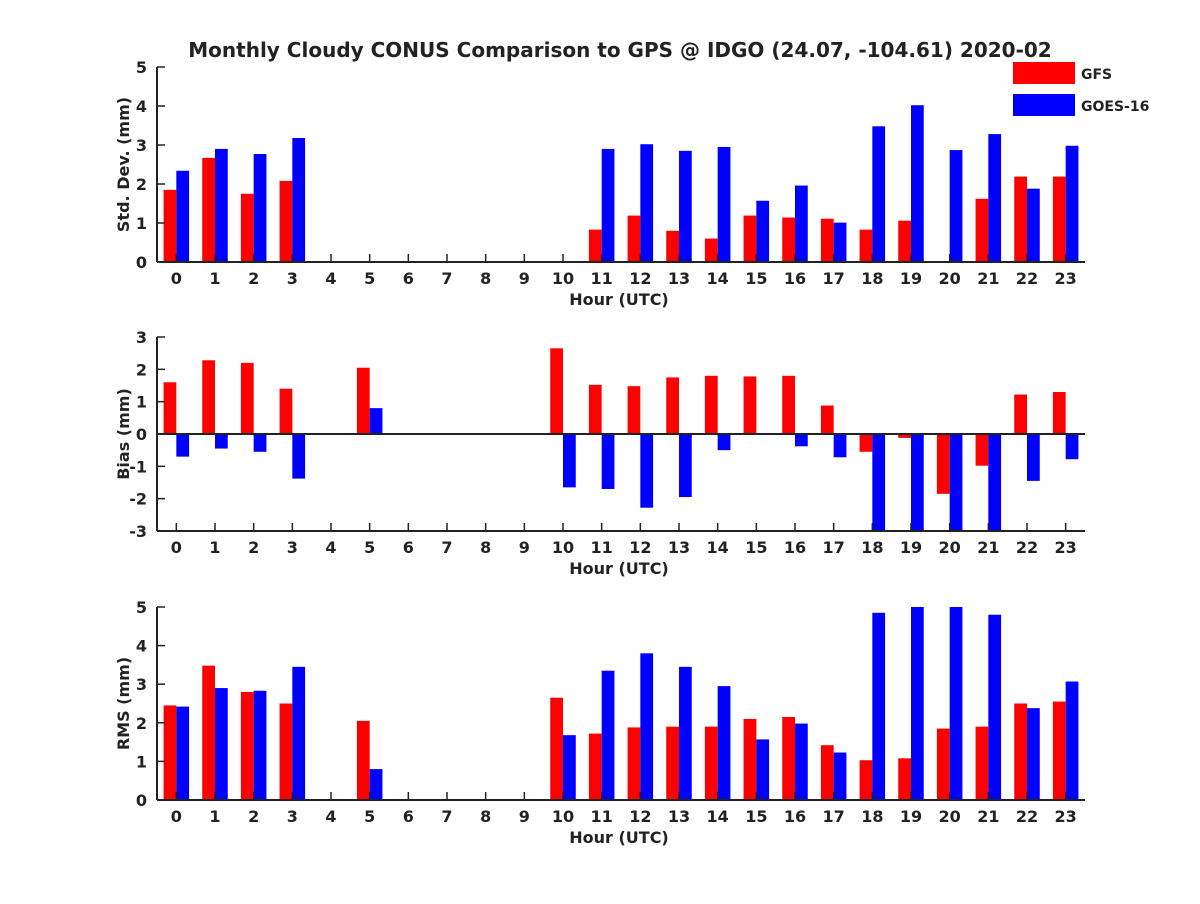 The width and height of the screenshot is (1200, 904). I want to click on y-tick-label: -1, so click(138, 466).